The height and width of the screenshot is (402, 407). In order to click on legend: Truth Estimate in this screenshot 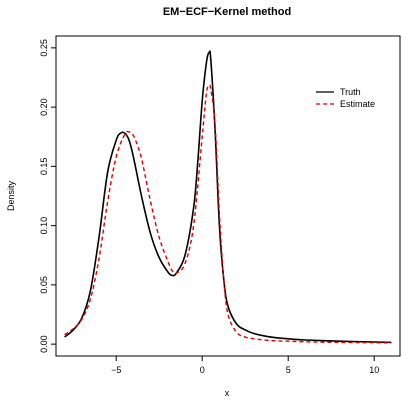, I will do `click(345, 98)`.